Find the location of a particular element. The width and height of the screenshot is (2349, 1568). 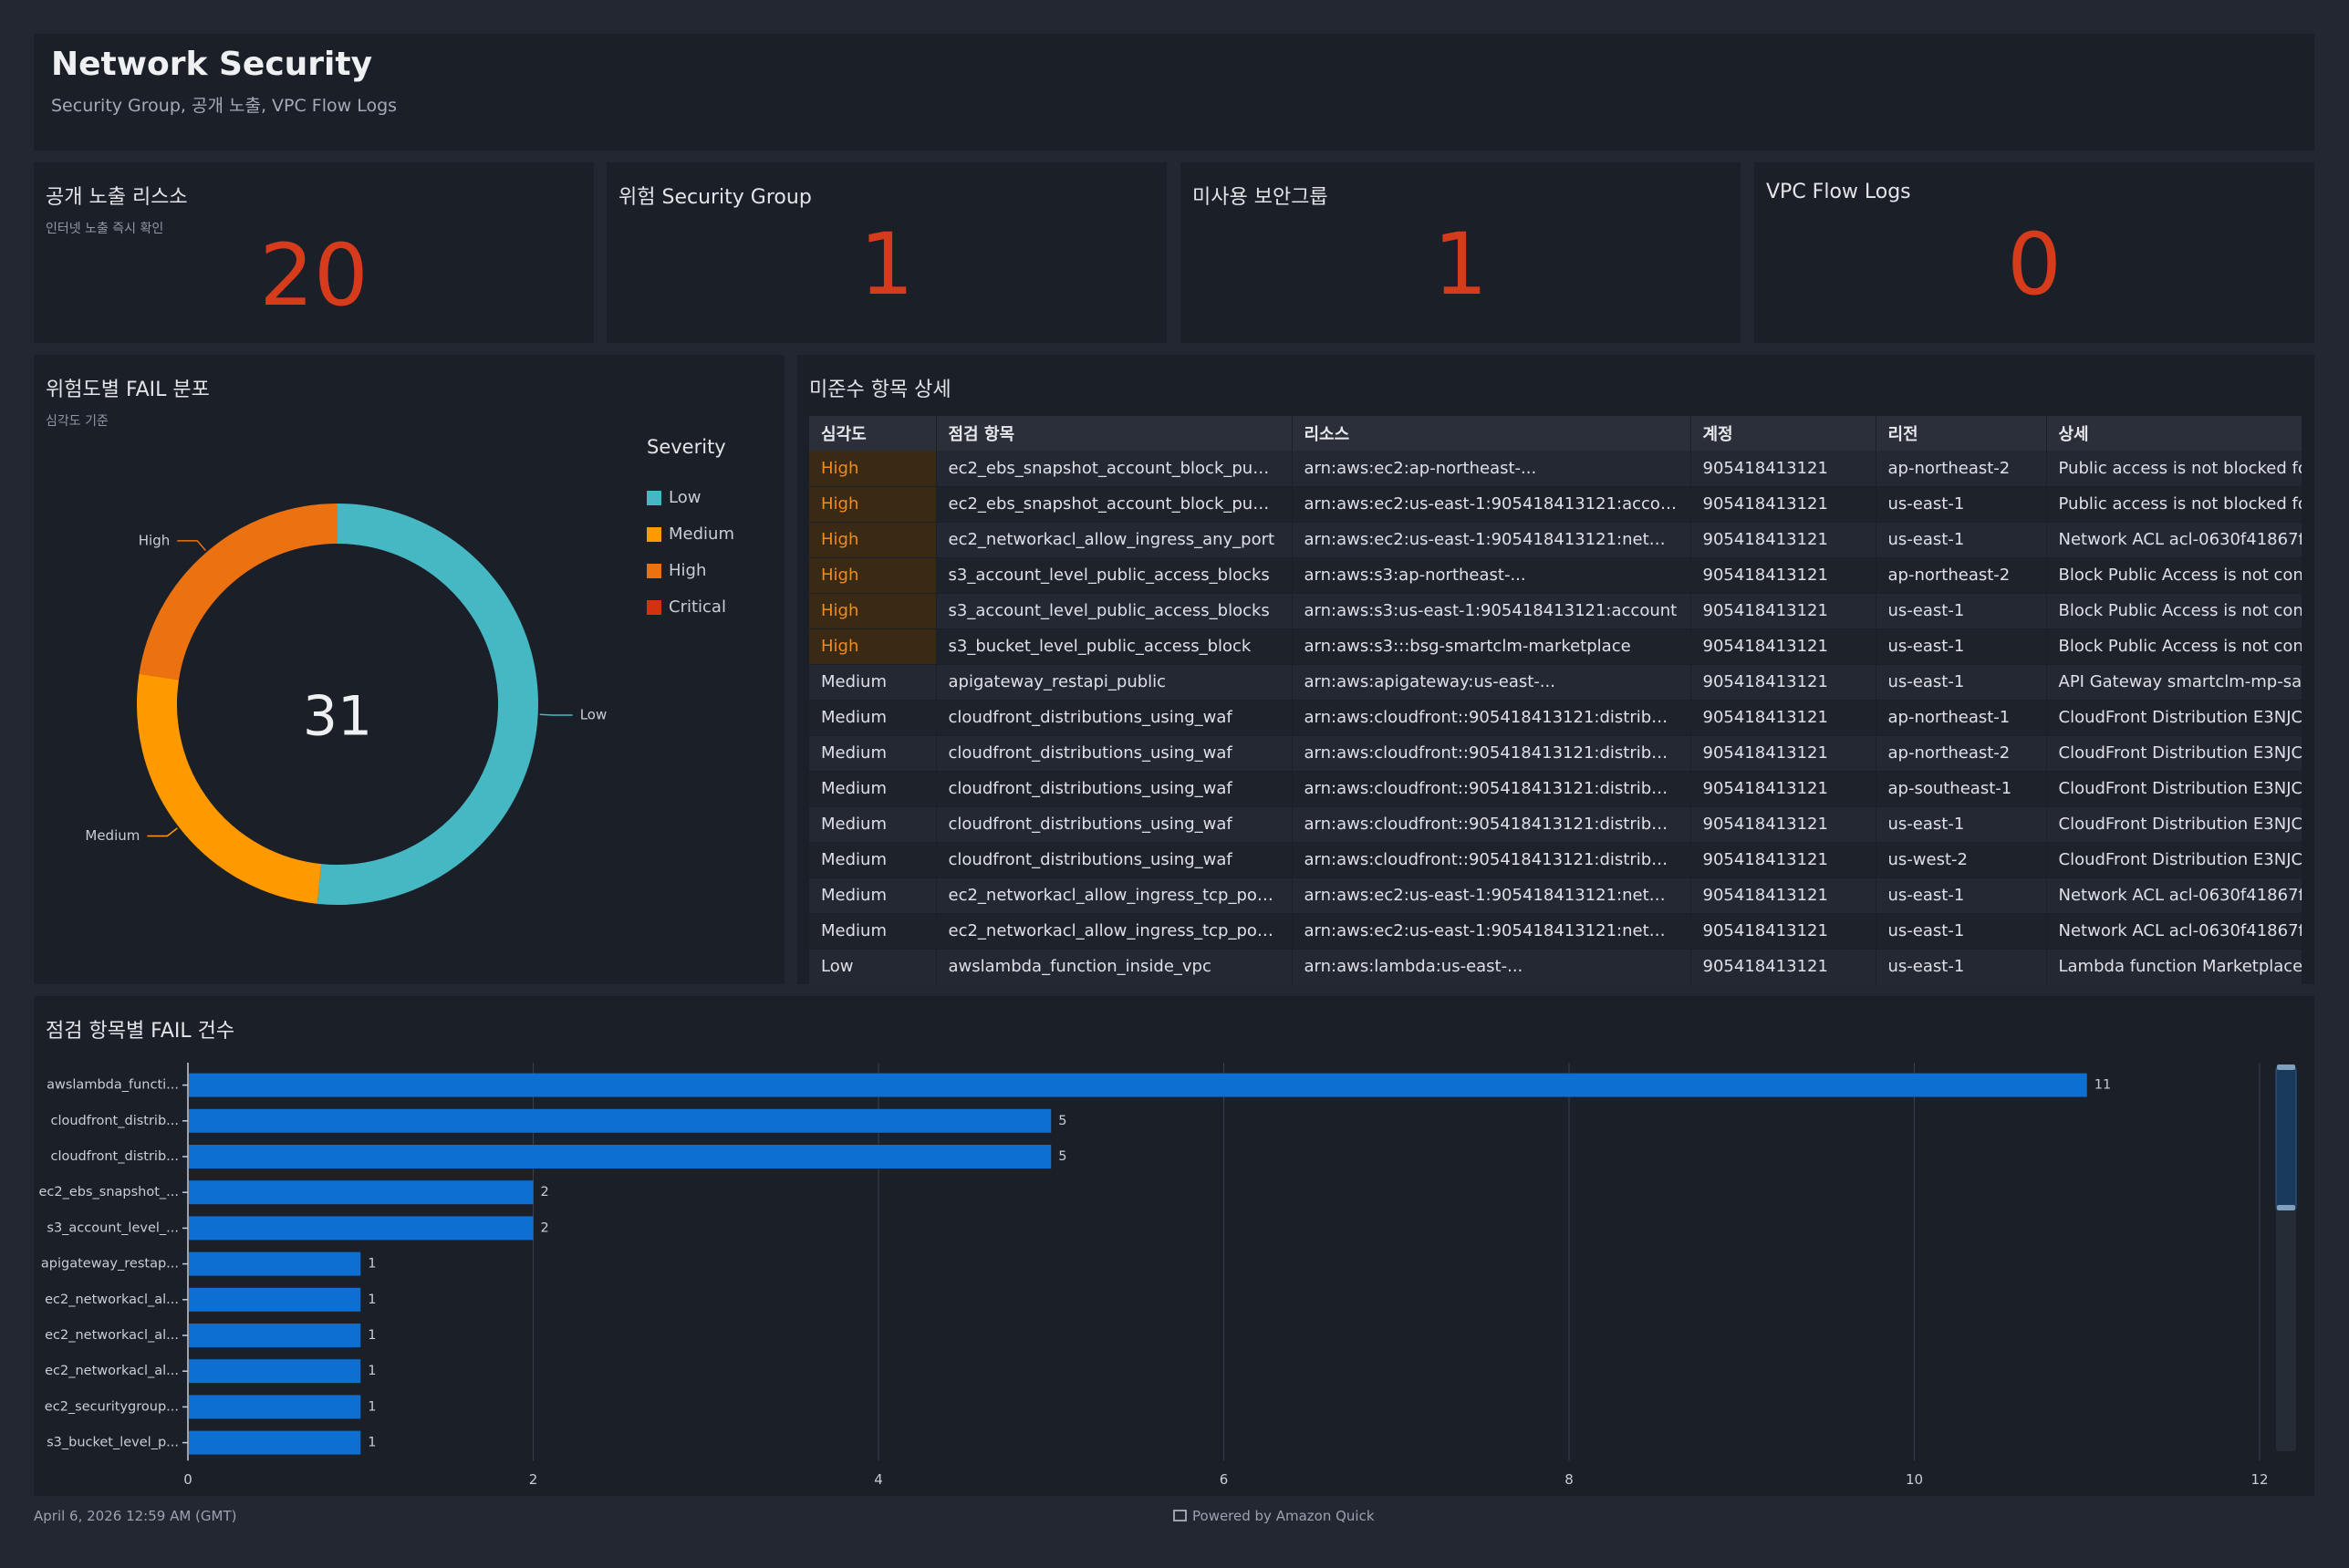

cell-detail: Block Public Access is not config is located at coordinates (2174, 575).